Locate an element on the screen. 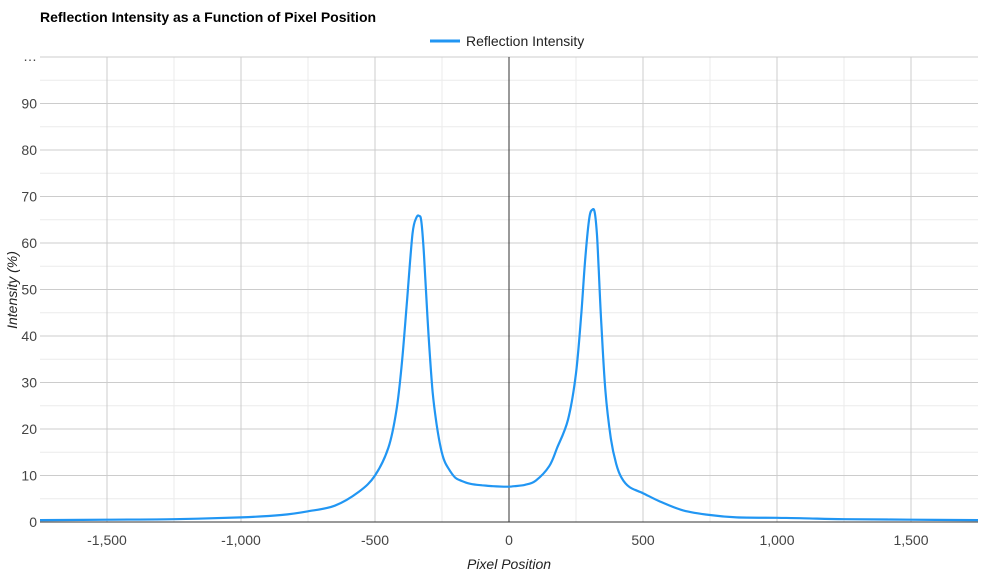  y-tick-label: 70 is located at coordinates (29, 197).